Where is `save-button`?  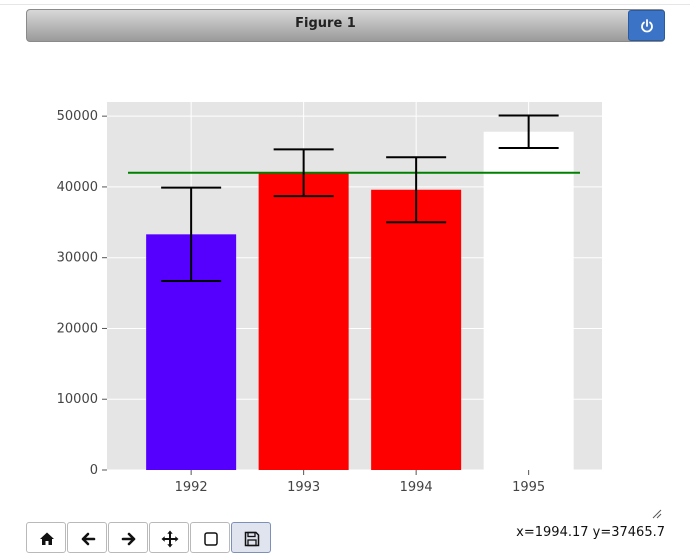
save-button is located at coordinates (251, 537).